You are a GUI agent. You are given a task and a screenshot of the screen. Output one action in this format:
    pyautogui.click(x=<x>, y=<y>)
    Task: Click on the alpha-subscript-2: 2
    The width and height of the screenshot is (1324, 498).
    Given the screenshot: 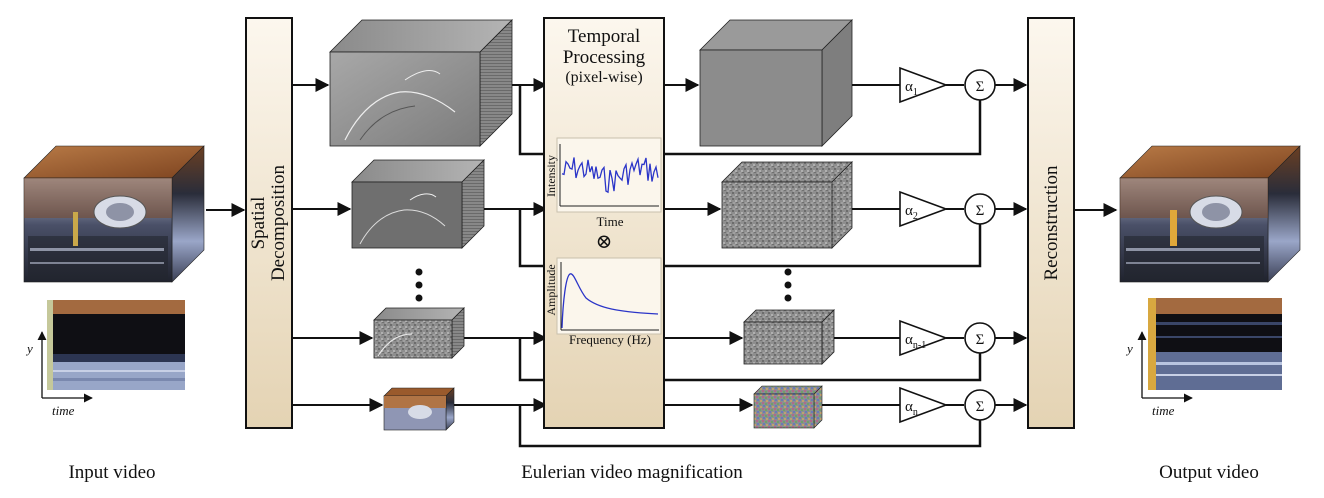 What is the action you would take?
    pyautogui.click(x=915, y=216)
    